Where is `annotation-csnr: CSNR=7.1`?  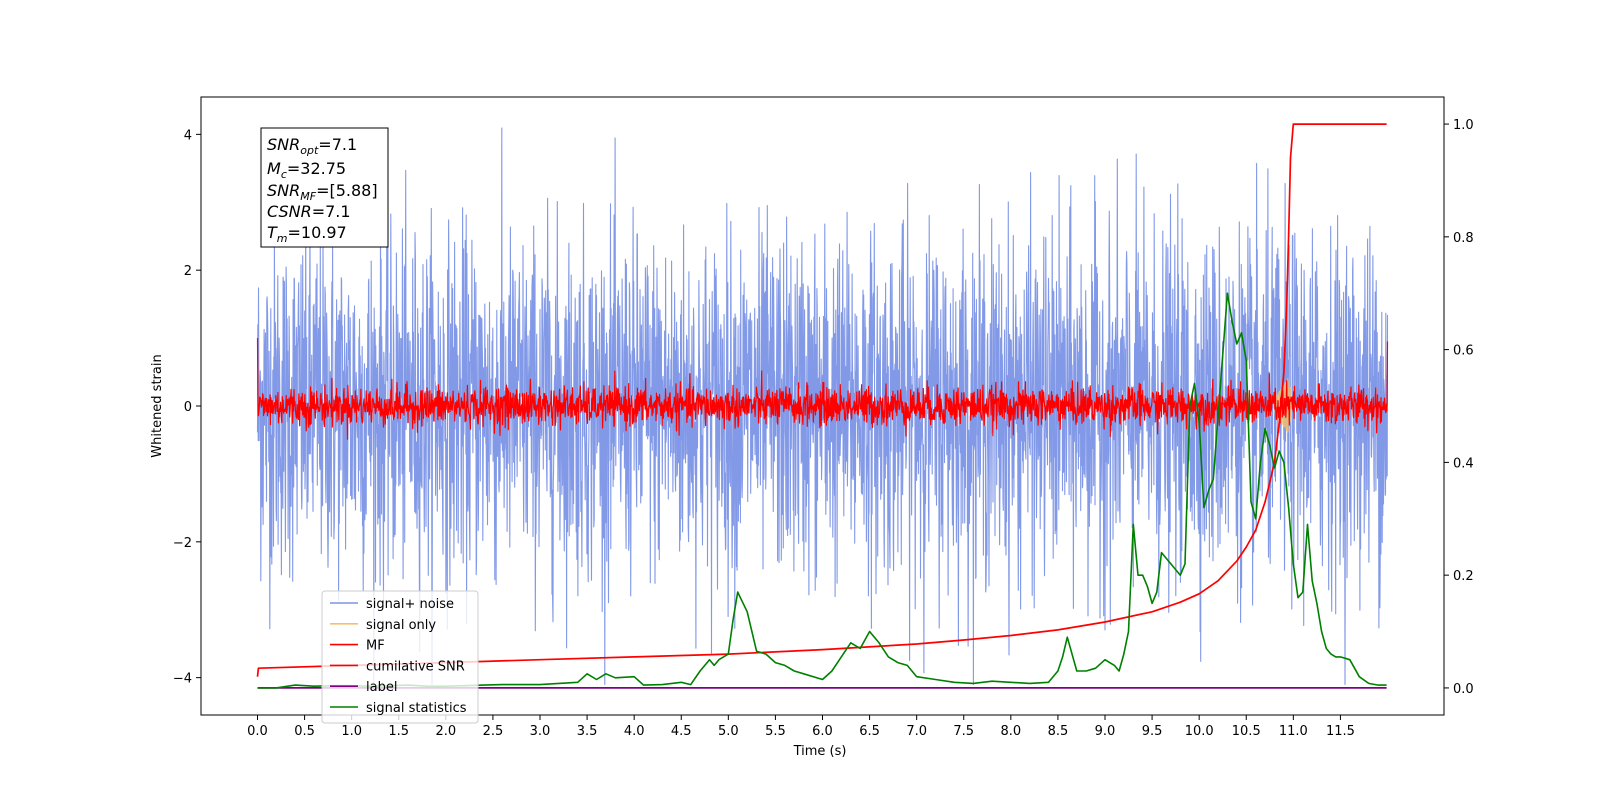
annotation-csnr: CSNR=7.1 is located at coordinates (309, 211).